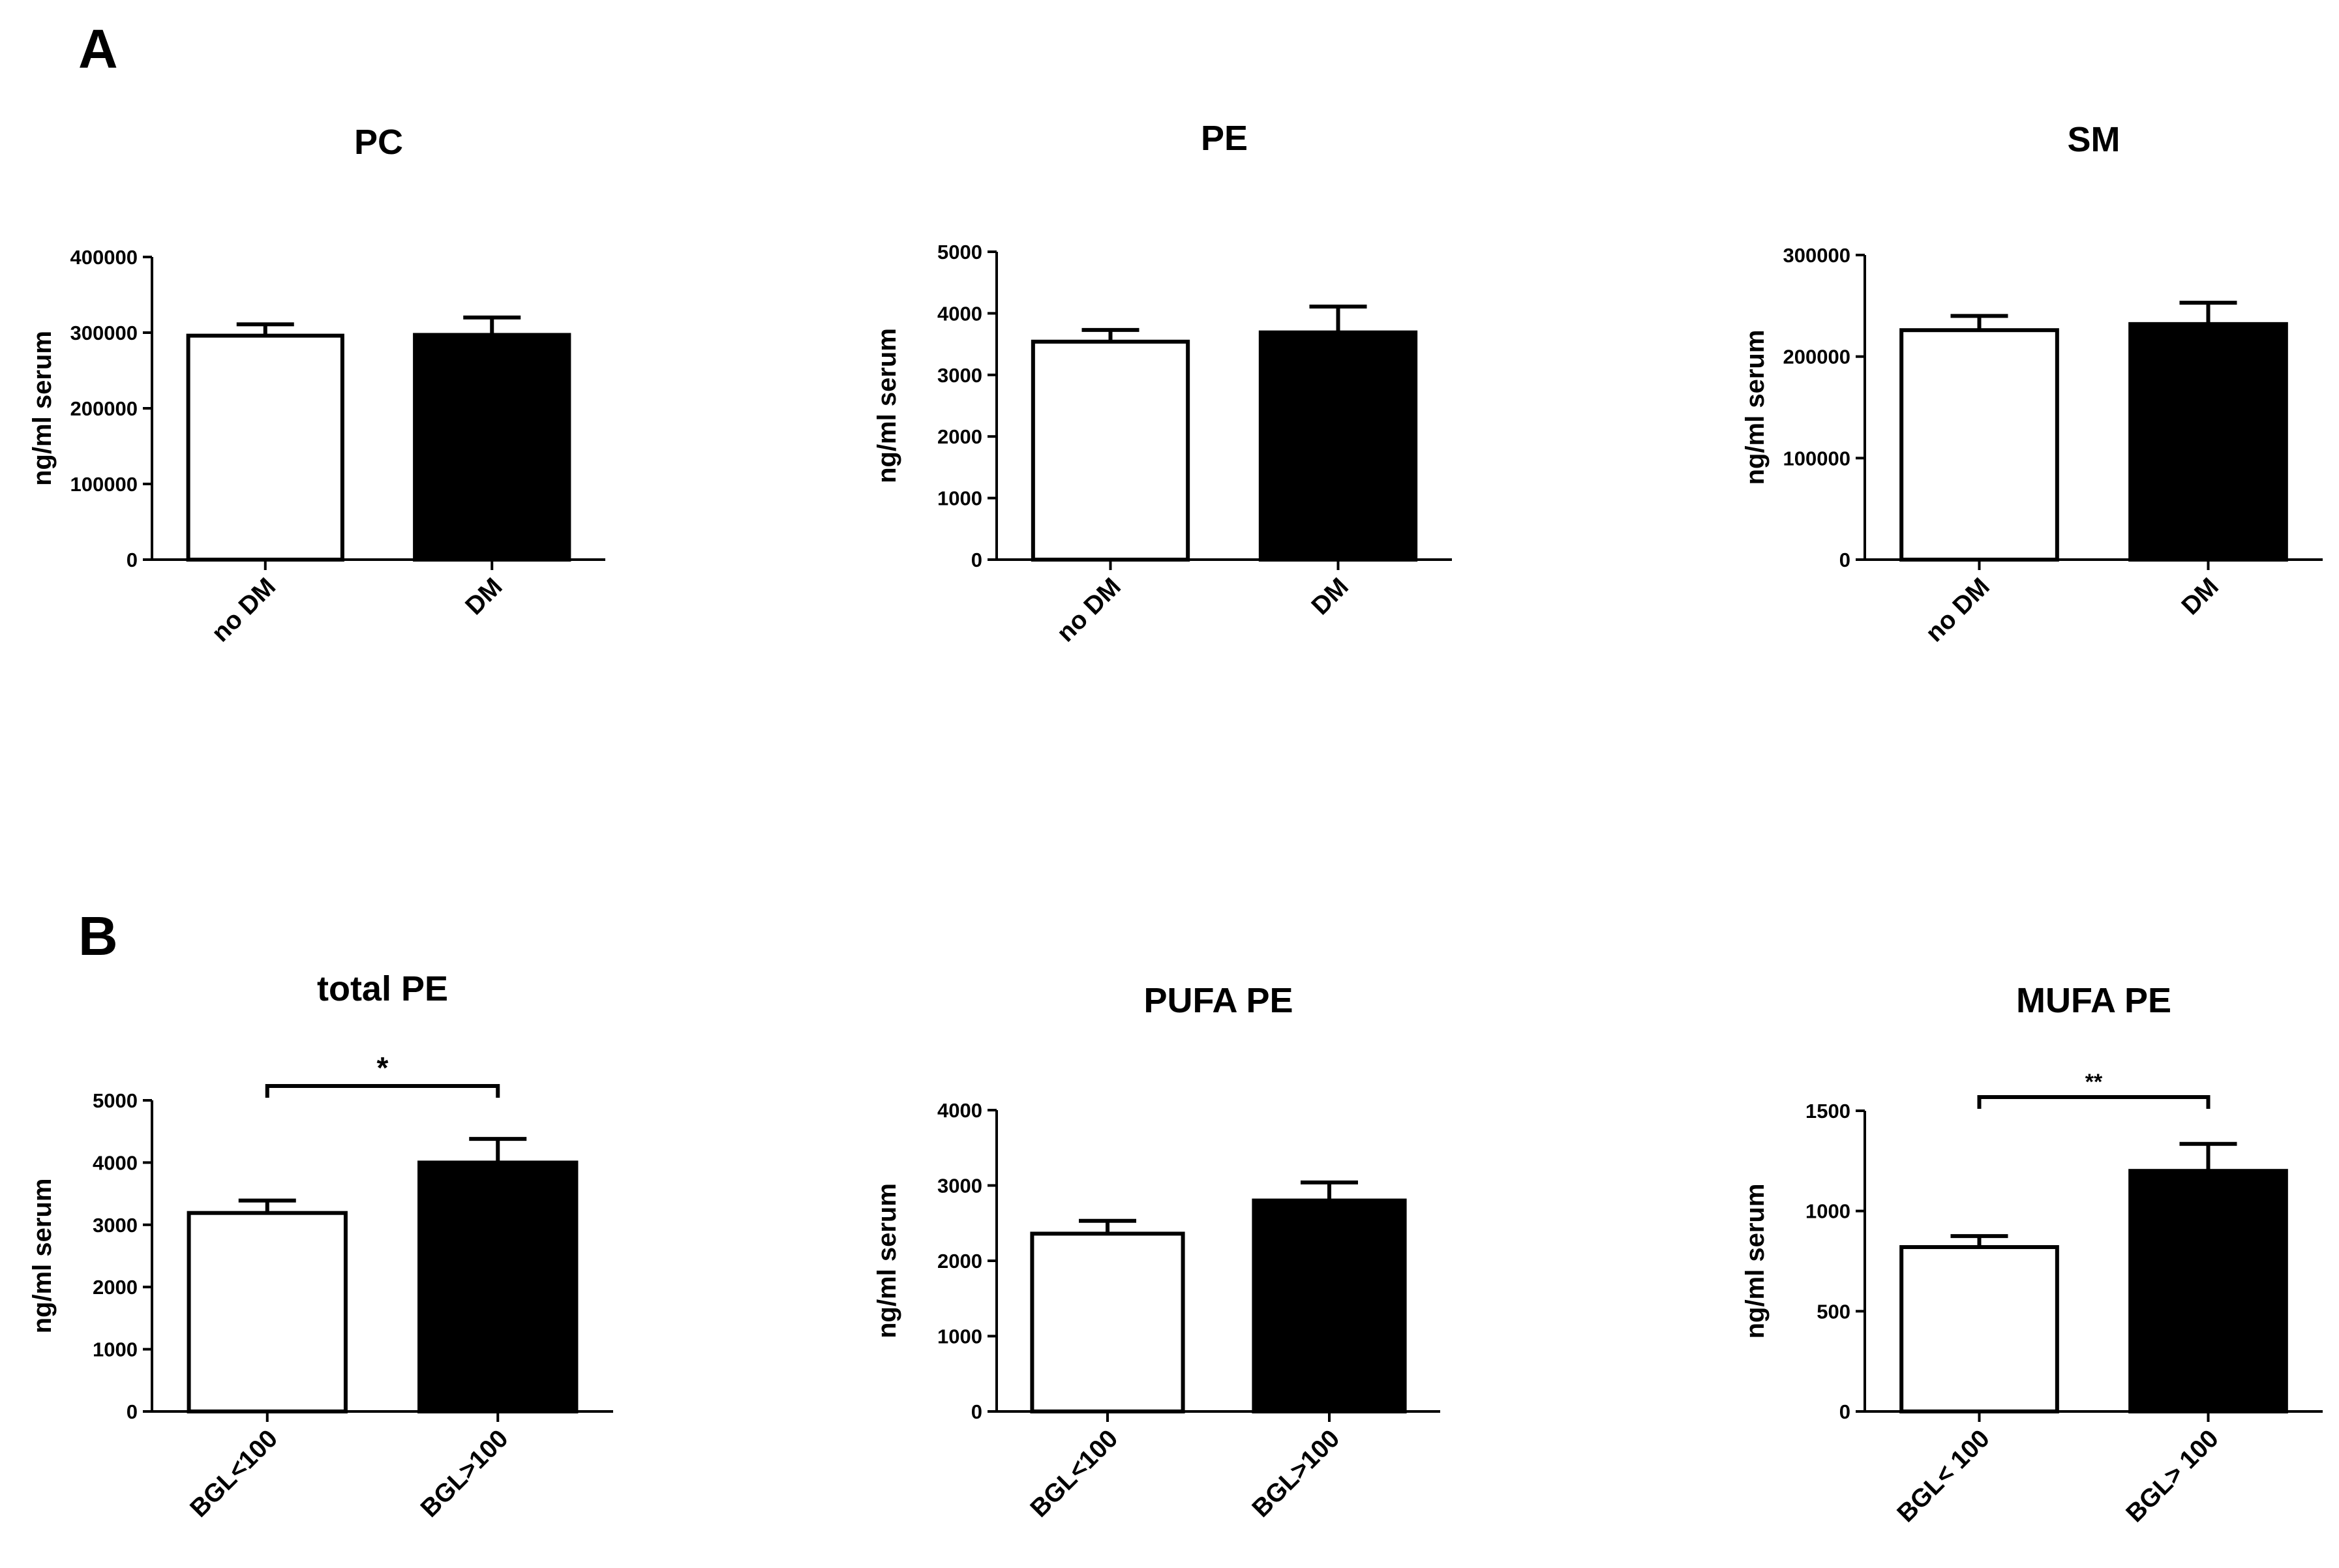 Image resolution: width=2339 pixels, height=1568 pixels. I want to click on panel-label-b: B, so click(98, 936).